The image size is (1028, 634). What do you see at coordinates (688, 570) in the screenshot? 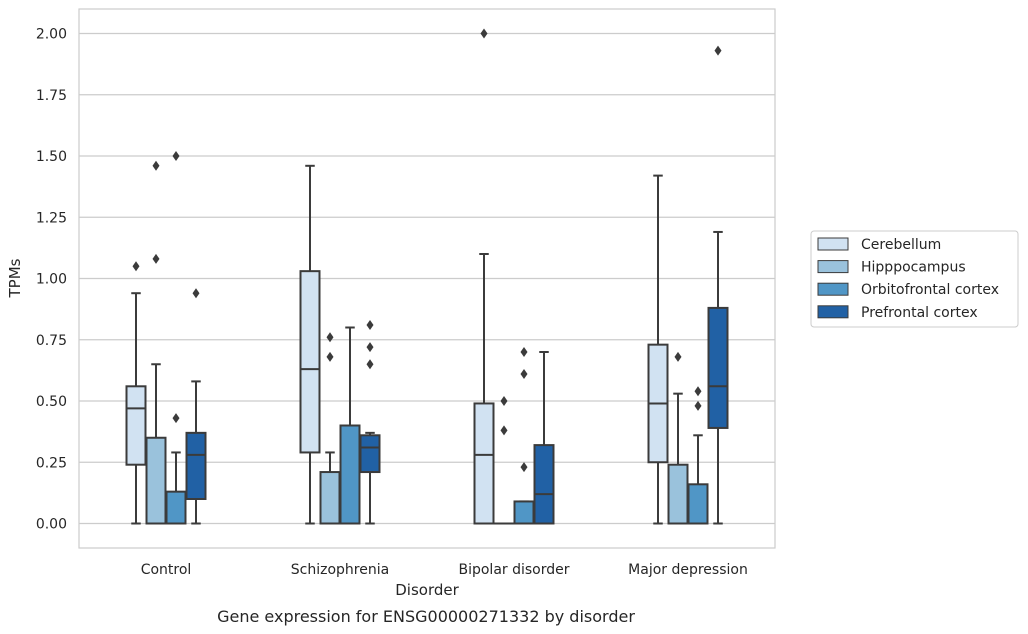
I see `x-tick-label: Major depression` at bounding box center [688, 570].